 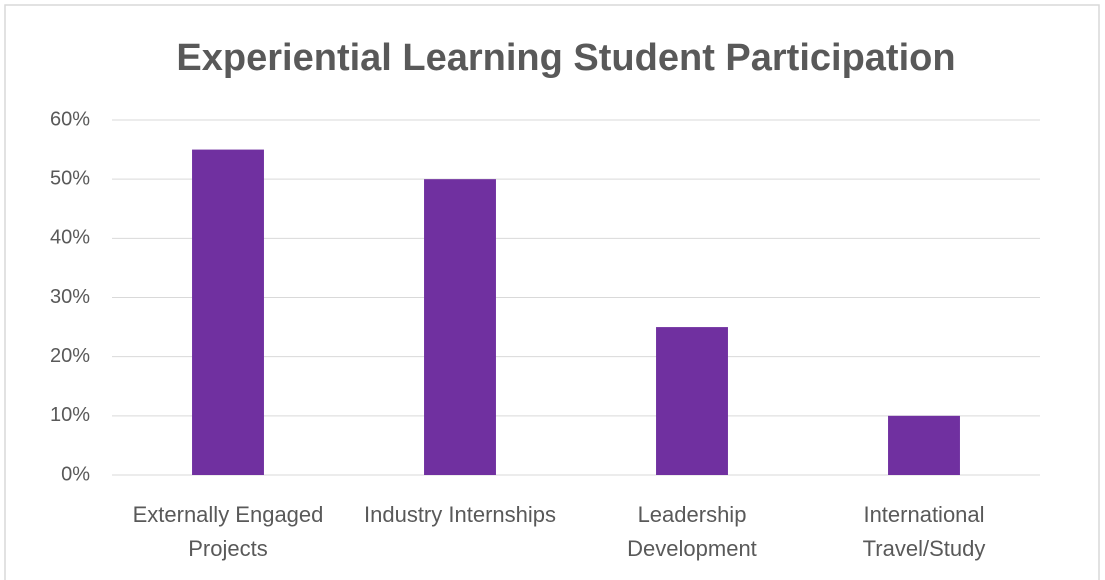 What do you see at coordinates (70, 356) in the screenshot?
I see `y-tick-label: 20%` at bounding box center [70, 356].